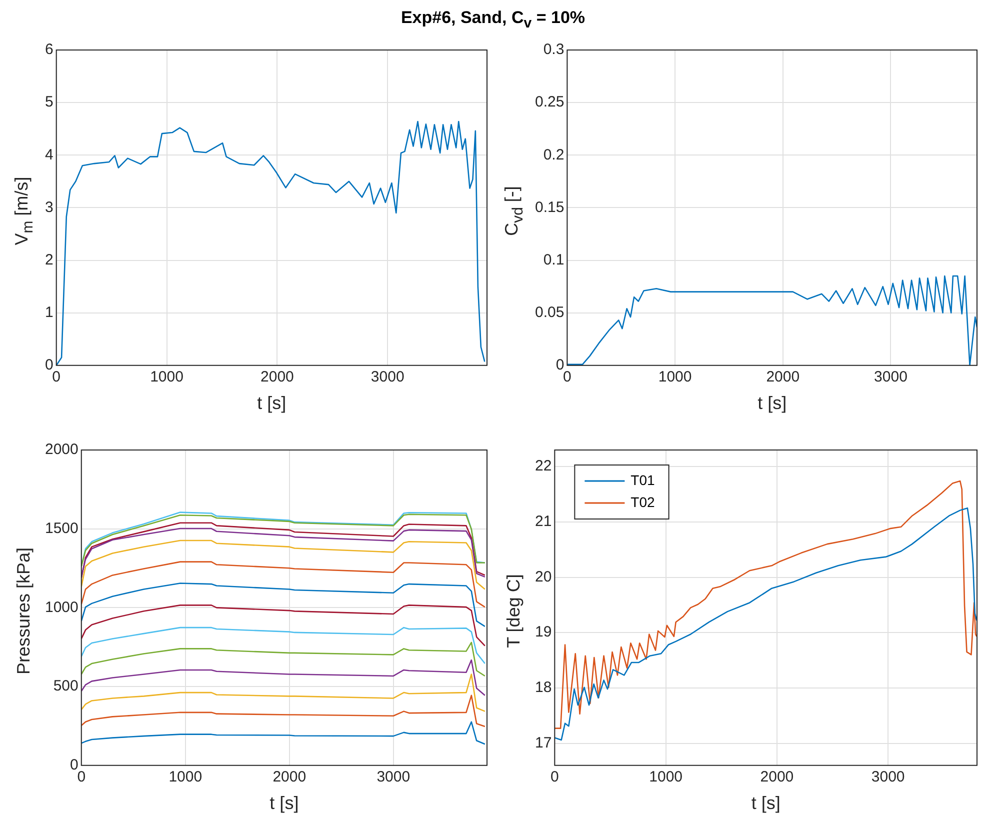 This screenshot has width=985, height=827. What do you see at coordinates (549, 102) in the screenshot?
I see `y-tick-label: 0.25` at bounding box center [549, 102].